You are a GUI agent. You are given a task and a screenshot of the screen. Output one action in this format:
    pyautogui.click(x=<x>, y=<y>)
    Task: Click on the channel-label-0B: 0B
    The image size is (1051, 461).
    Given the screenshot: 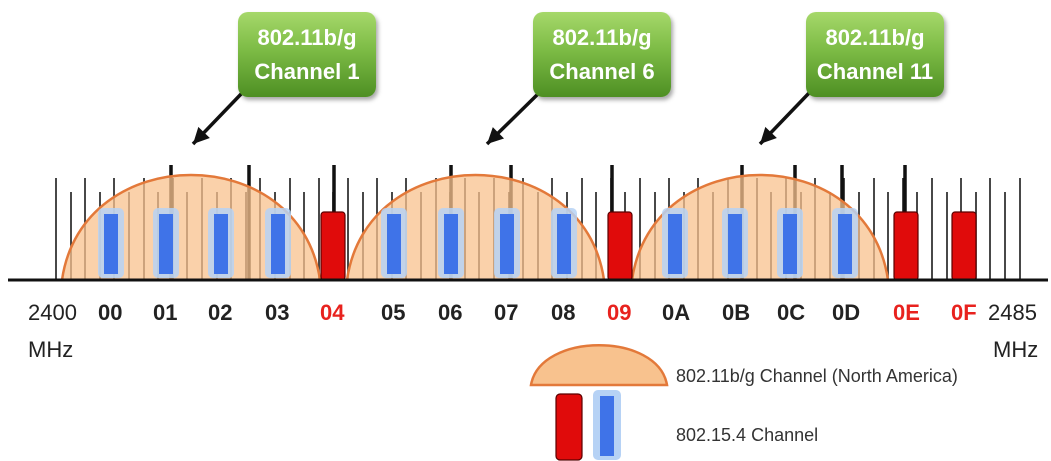 What is the action you would take?
    pyautogui.click(x=736, y=312)
    